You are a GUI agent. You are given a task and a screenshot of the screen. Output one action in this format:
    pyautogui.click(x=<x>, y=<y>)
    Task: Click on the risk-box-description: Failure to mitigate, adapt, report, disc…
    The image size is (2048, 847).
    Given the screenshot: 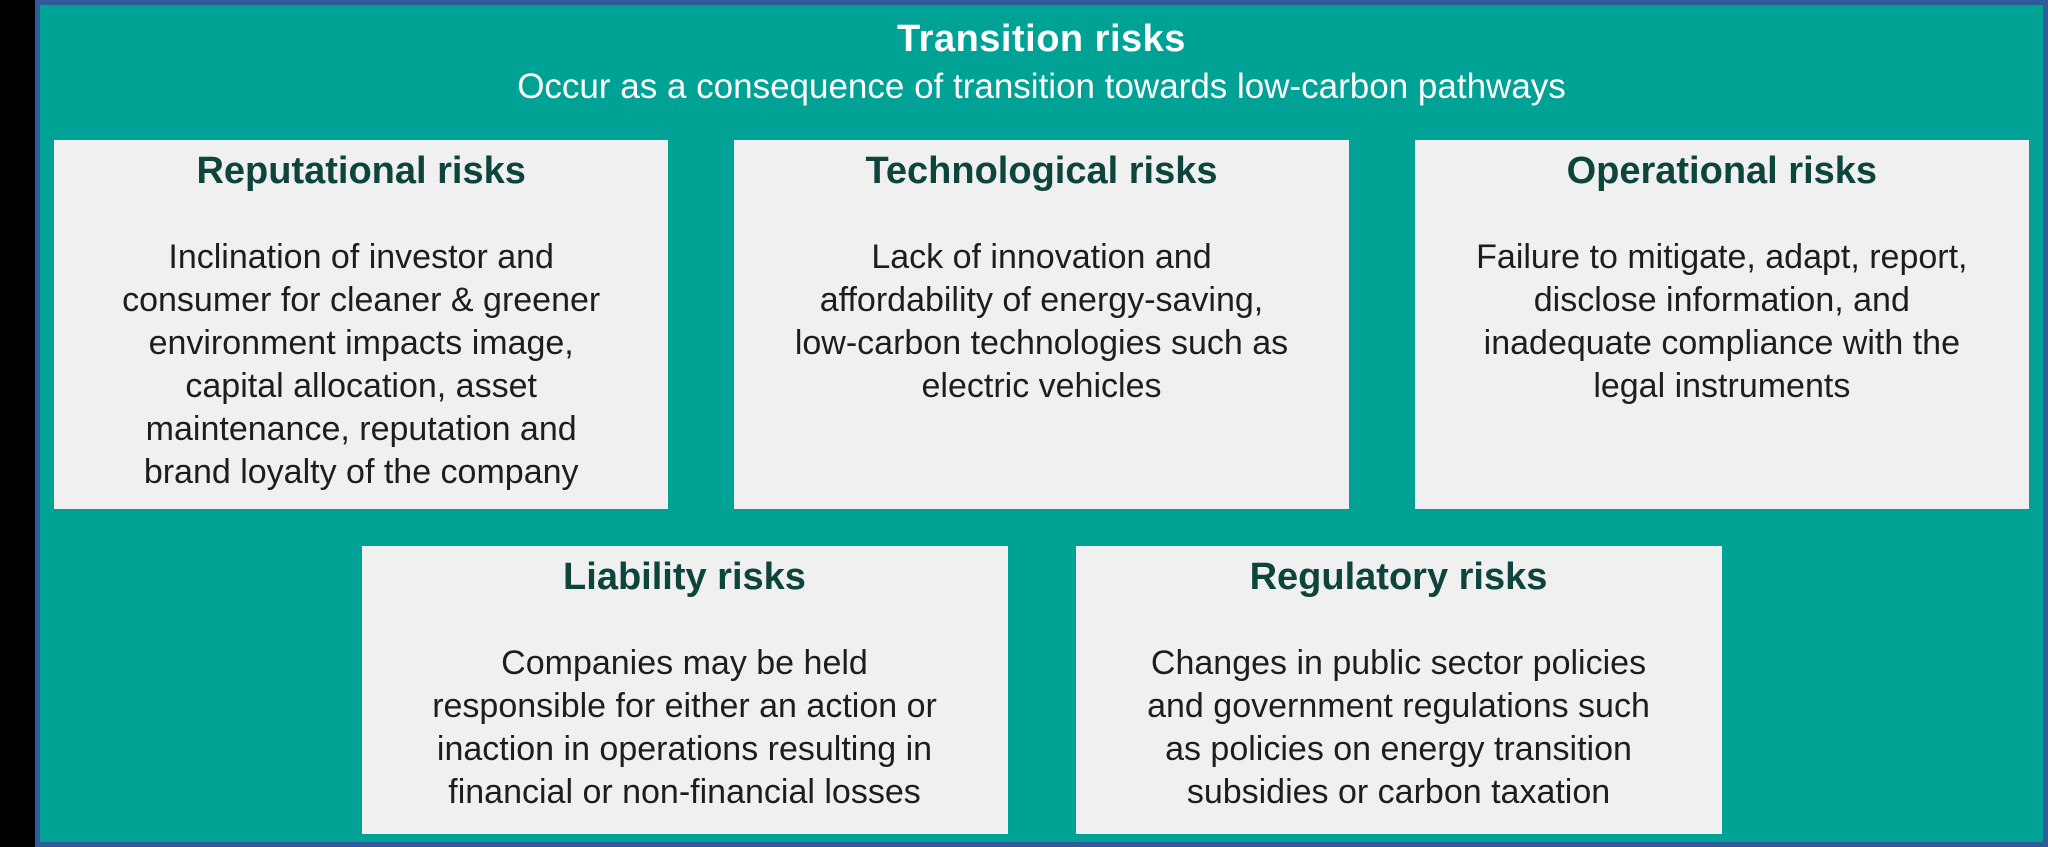 What is the action you would take?
    pyautogui.click(x=1722, y=321)
    